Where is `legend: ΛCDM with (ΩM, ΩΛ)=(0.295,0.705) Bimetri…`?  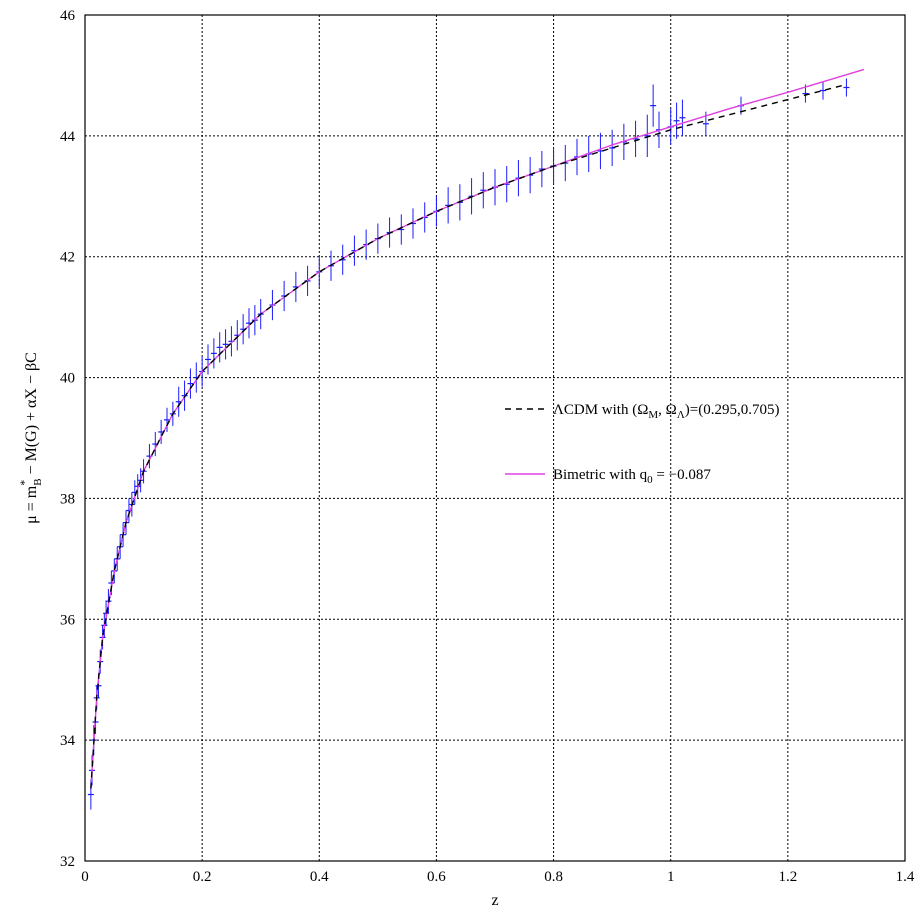 legend: ΛCDM with (ΩM, ΩΛ)=(0.295,0.705) Bimetri… is located at coordinates (642, 444).